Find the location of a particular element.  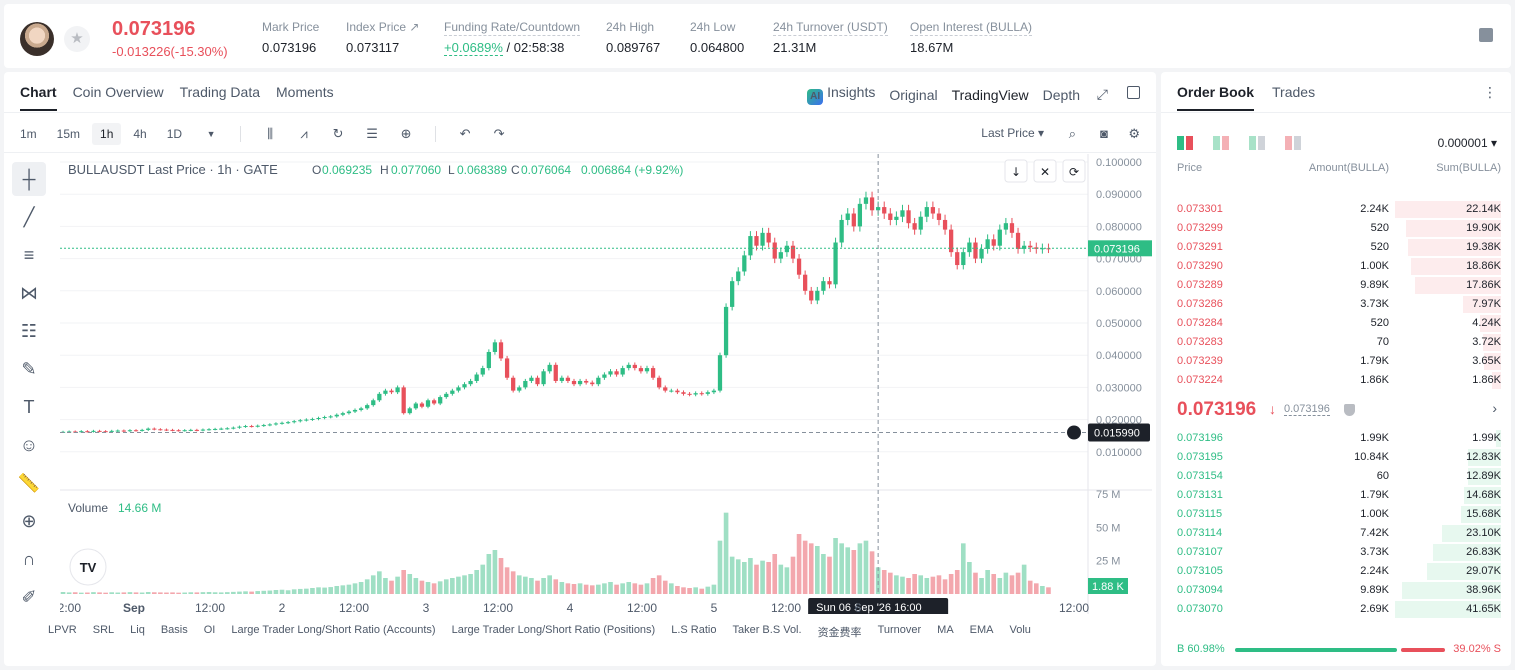

precision-select: 0.000001 ▾ is located at coordinates (1467, 143).